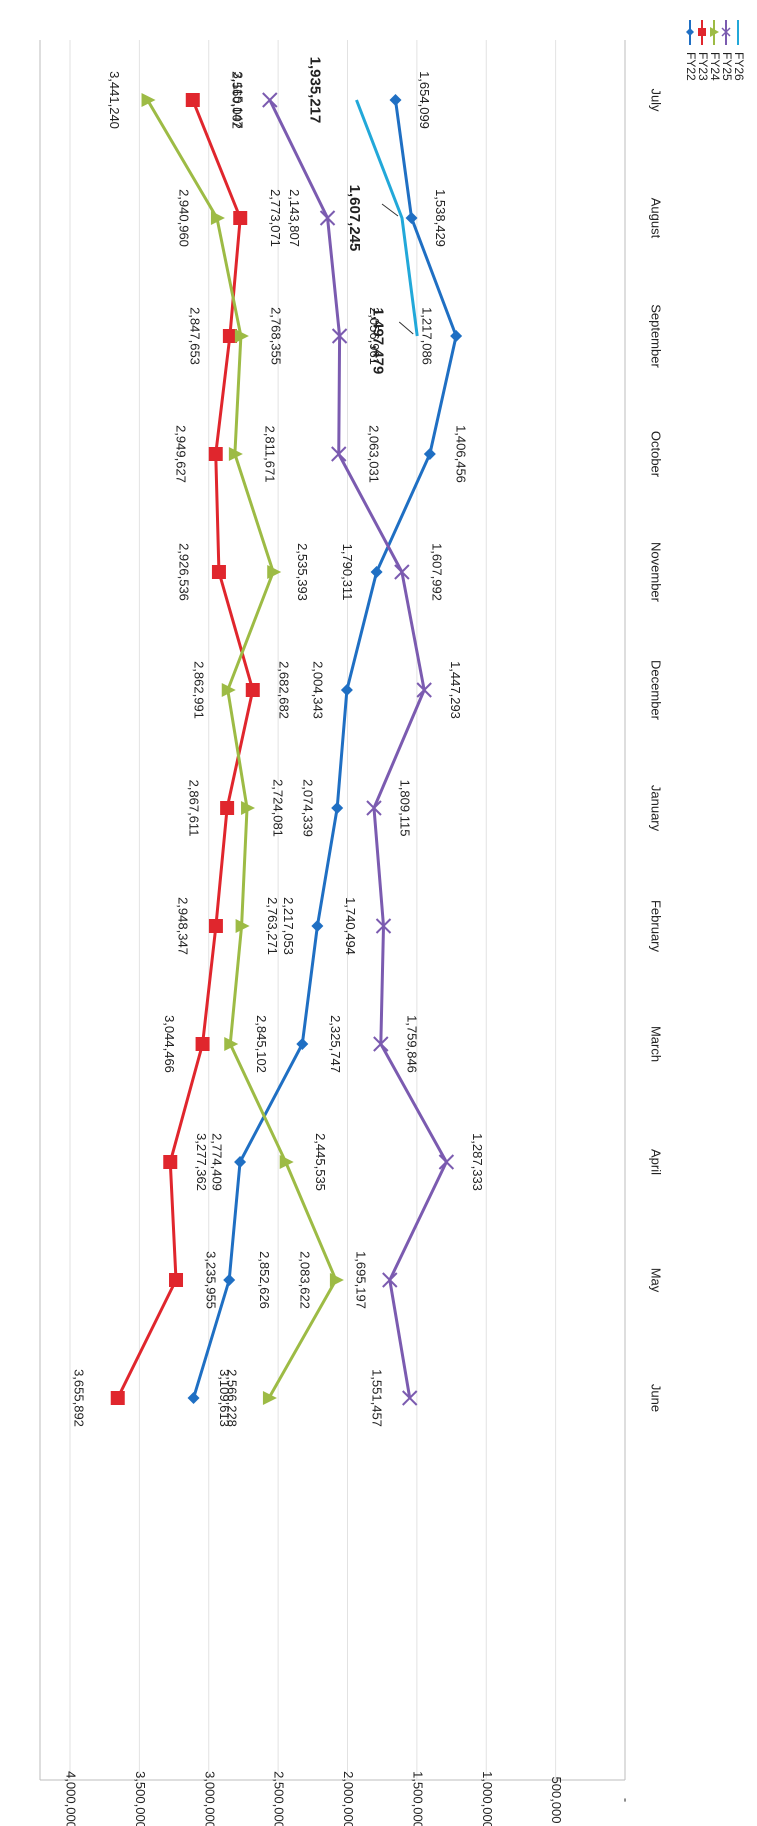  I want to click on data-label: 2,949,627, so click(180, 454).